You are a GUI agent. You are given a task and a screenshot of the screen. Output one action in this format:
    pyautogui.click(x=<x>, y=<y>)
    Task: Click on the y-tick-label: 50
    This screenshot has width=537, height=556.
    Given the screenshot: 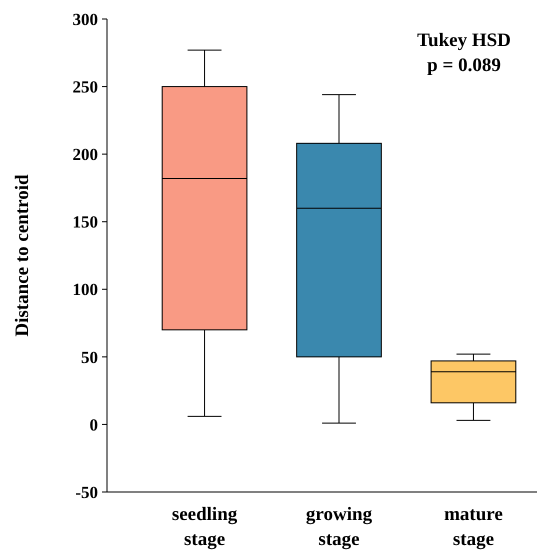 What is the action you would take?
    pyautogui.click(x=89, y=357)
    